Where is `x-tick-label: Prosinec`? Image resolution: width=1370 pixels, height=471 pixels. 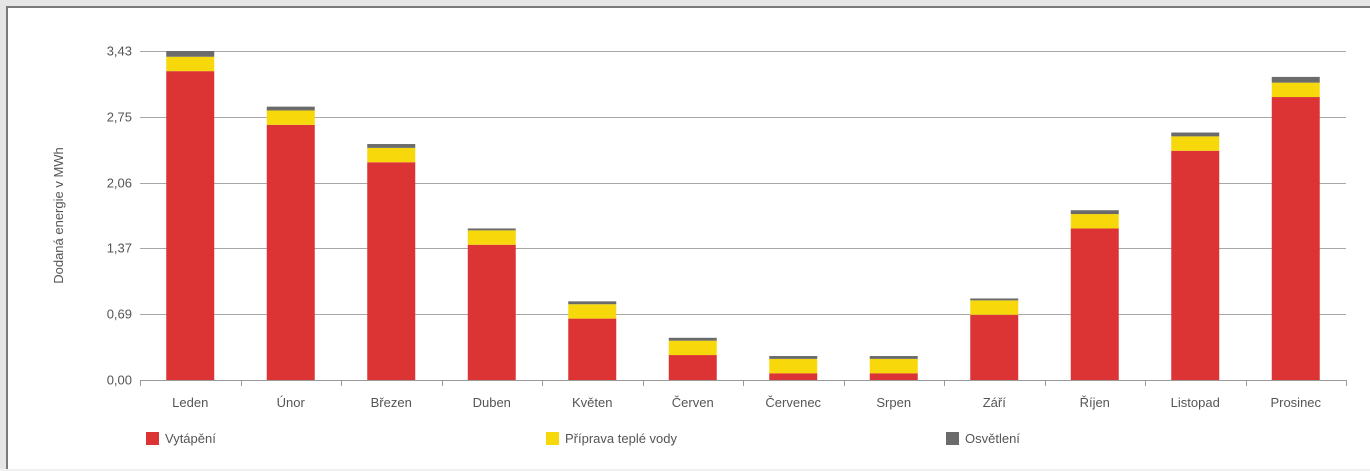
x-tick-label: Prosinec is located at coordinates (1295, 402).